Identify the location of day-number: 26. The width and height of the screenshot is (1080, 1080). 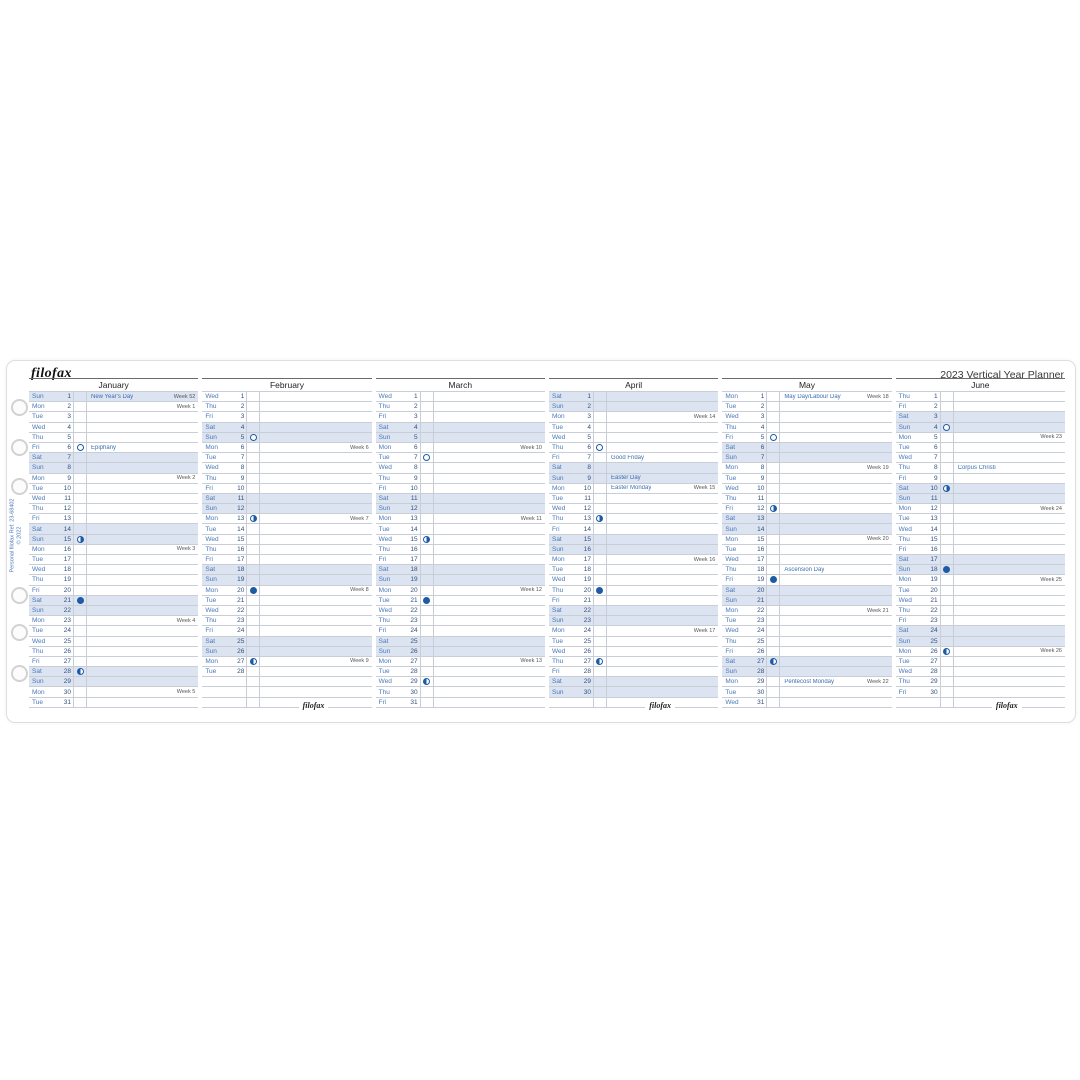
(241, 651).